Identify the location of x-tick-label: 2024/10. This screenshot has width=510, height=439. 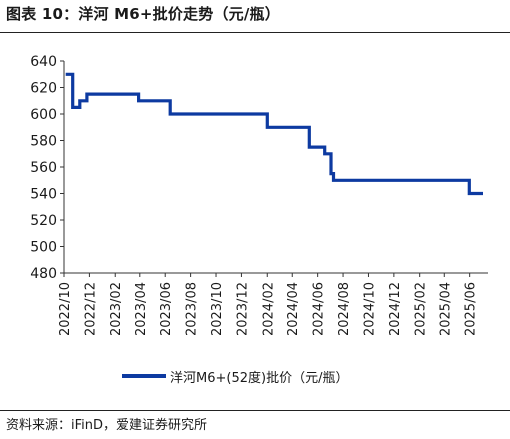
(369, 309).